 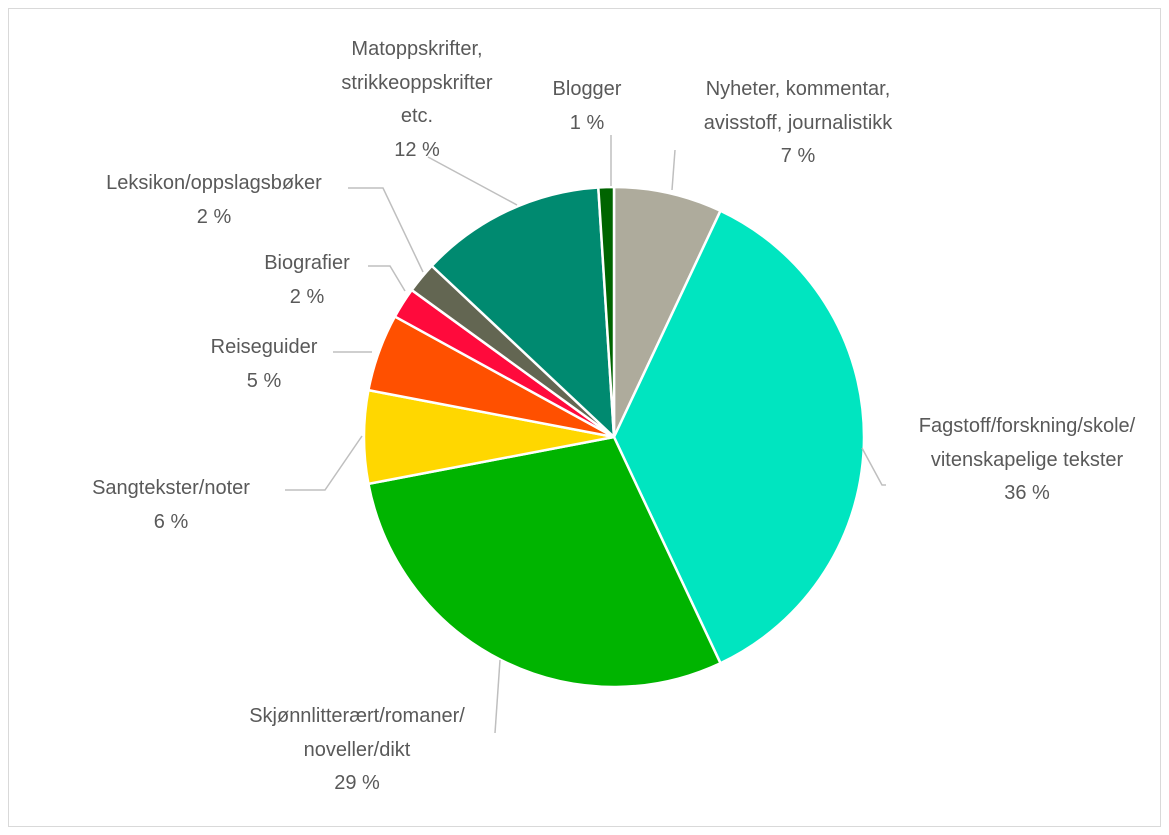 I want to click on slice-value-label: 7 %, so click(x=798, y=156).